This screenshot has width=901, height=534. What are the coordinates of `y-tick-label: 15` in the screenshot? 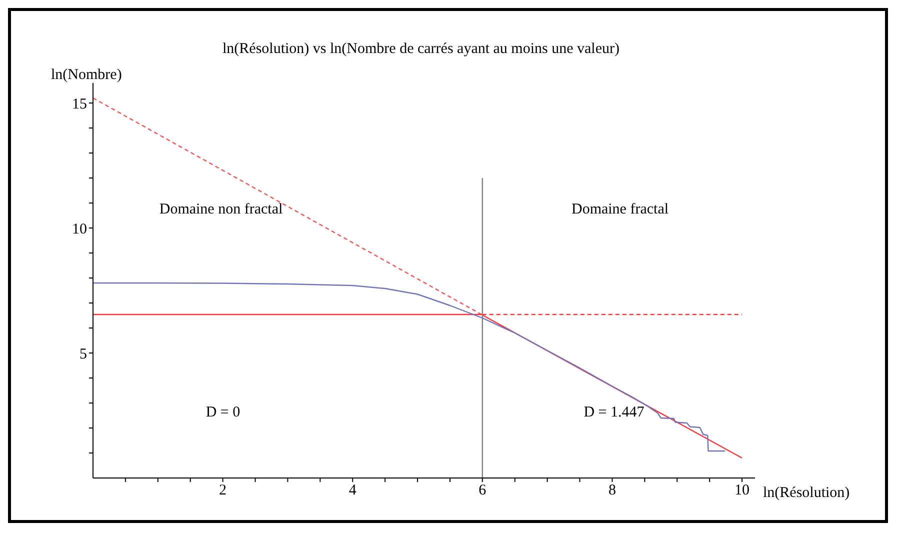 It's located at (79, 104).